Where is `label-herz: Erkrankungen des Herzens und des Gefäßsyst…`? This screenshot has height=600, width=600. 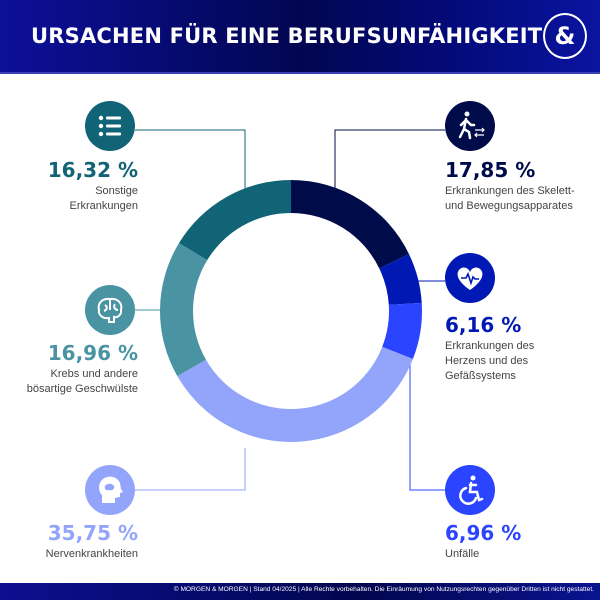 label-herz: Erkrankungen des Herzens und des Gefäßsyst… is located at coordinates (489, 361).